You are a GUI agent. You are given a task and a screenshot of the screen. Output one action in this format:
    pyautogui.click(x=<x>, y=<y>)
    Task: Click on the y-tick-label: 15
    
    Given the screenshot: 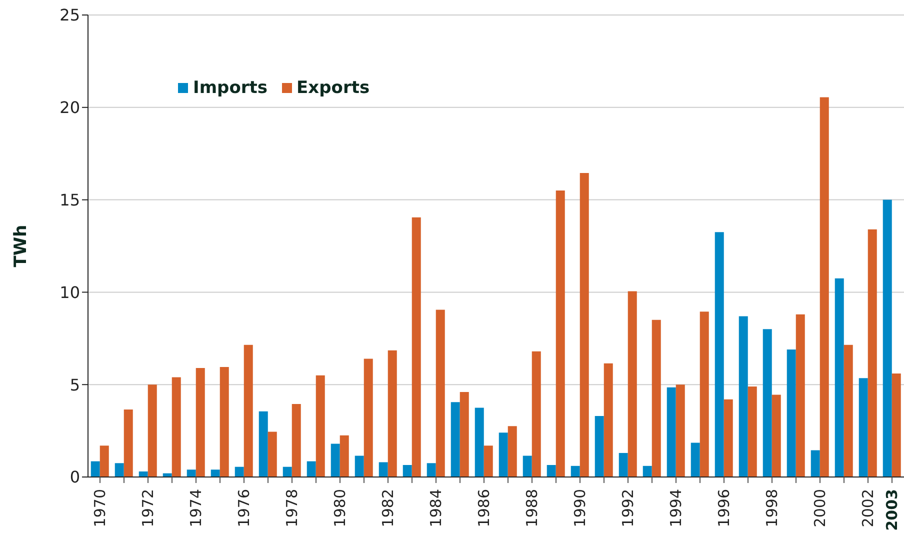 What is the action you would take?
    pyautogui.click(x=70, y=200)
    